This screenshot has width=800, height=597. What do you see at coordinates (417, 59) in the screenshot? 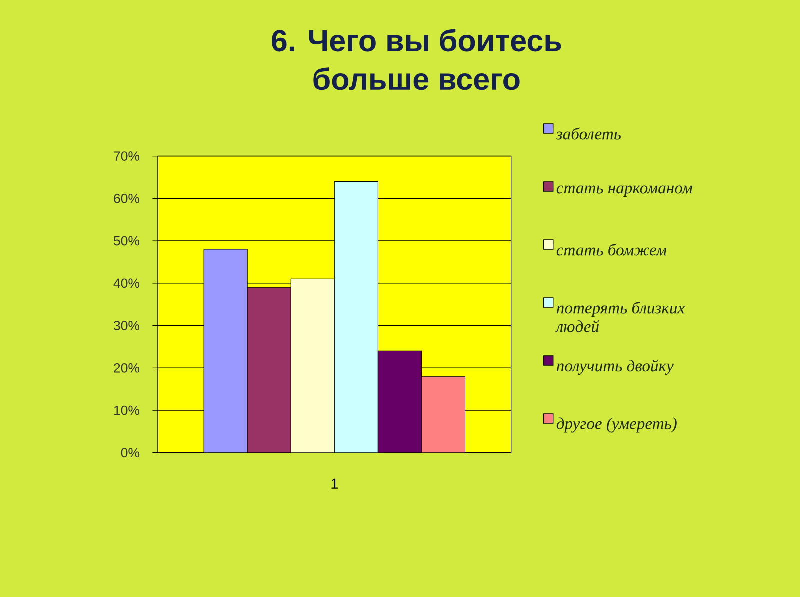
I see `chart-title: 6. Чего вы боитесь больше всего` at bounding box center [417, 59].